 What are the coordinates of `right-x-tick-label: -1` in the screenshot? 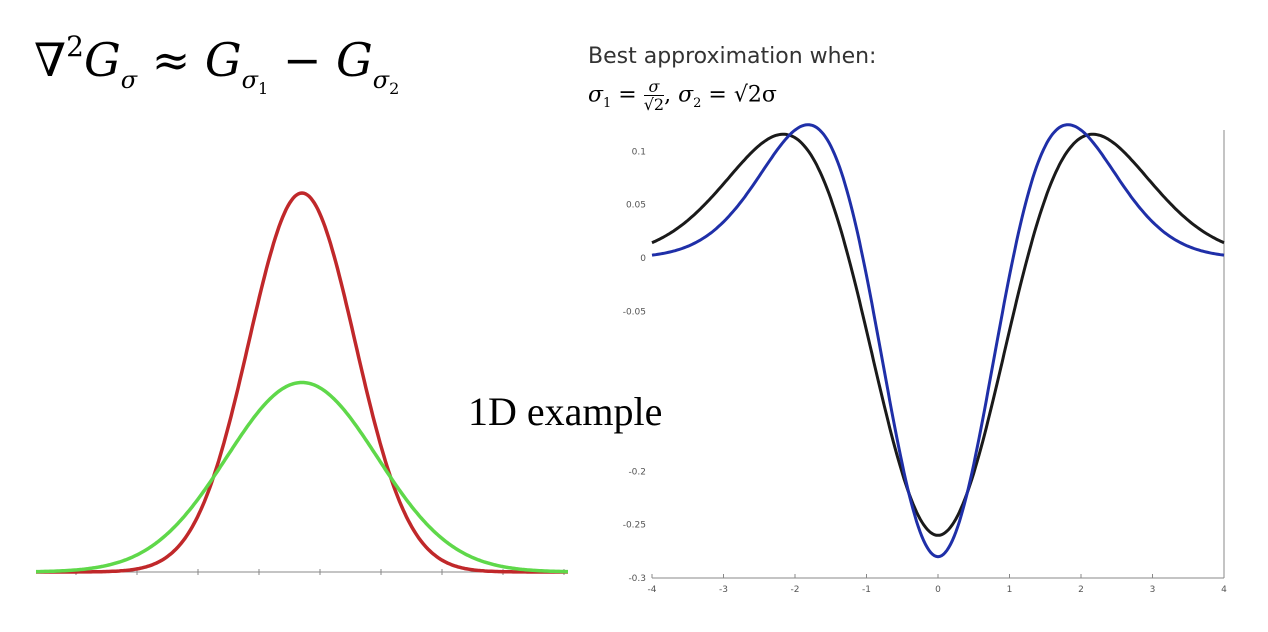 It's located at (866, 590).